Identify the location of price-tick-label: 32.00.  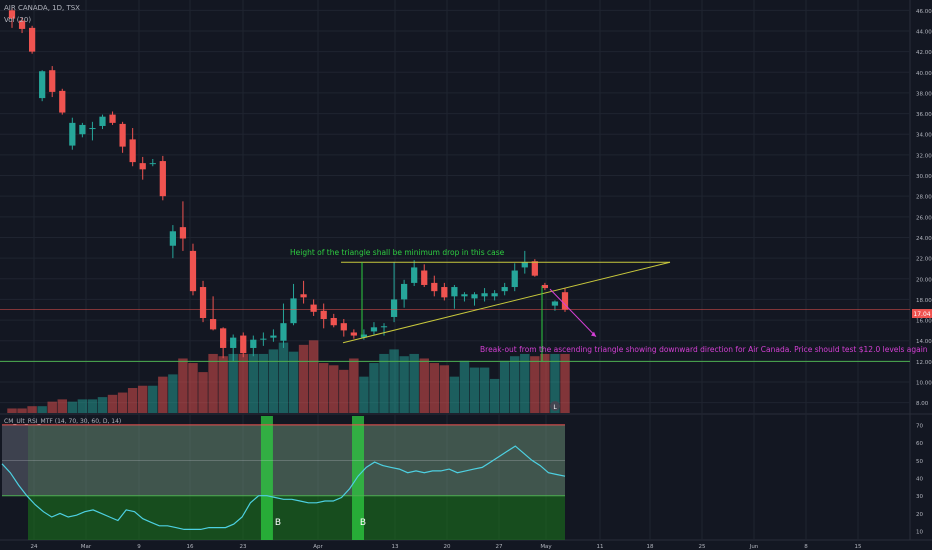
(924, 156).